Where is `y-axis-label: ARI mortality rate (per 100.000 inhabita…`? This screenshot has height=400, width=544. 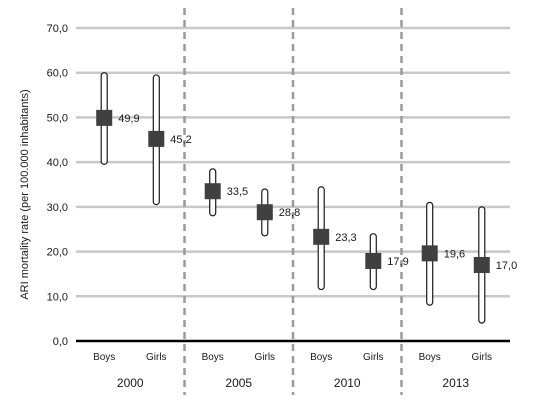 y-axis-label: ARI mortality rate (per 100.000 inhabita… is located at coordinates (25, 194).